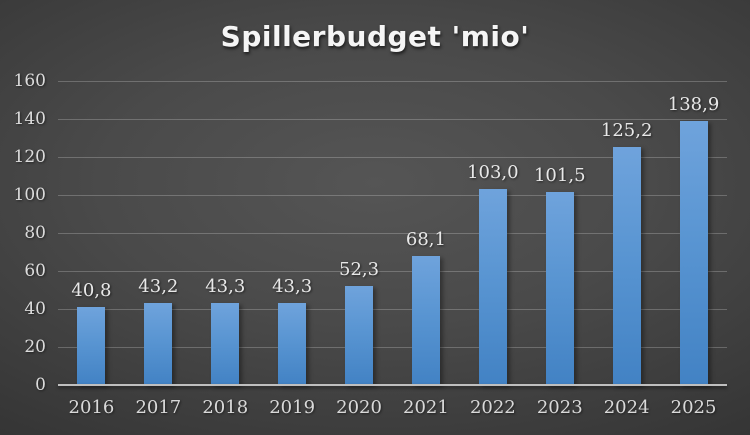 Image resolution: width=750 pixels, height=435 pixels. What do you see at coordinates (225, 286) in the screenshot?
I see `data-label-2018: 43,3` at bounding box center [225, 286].